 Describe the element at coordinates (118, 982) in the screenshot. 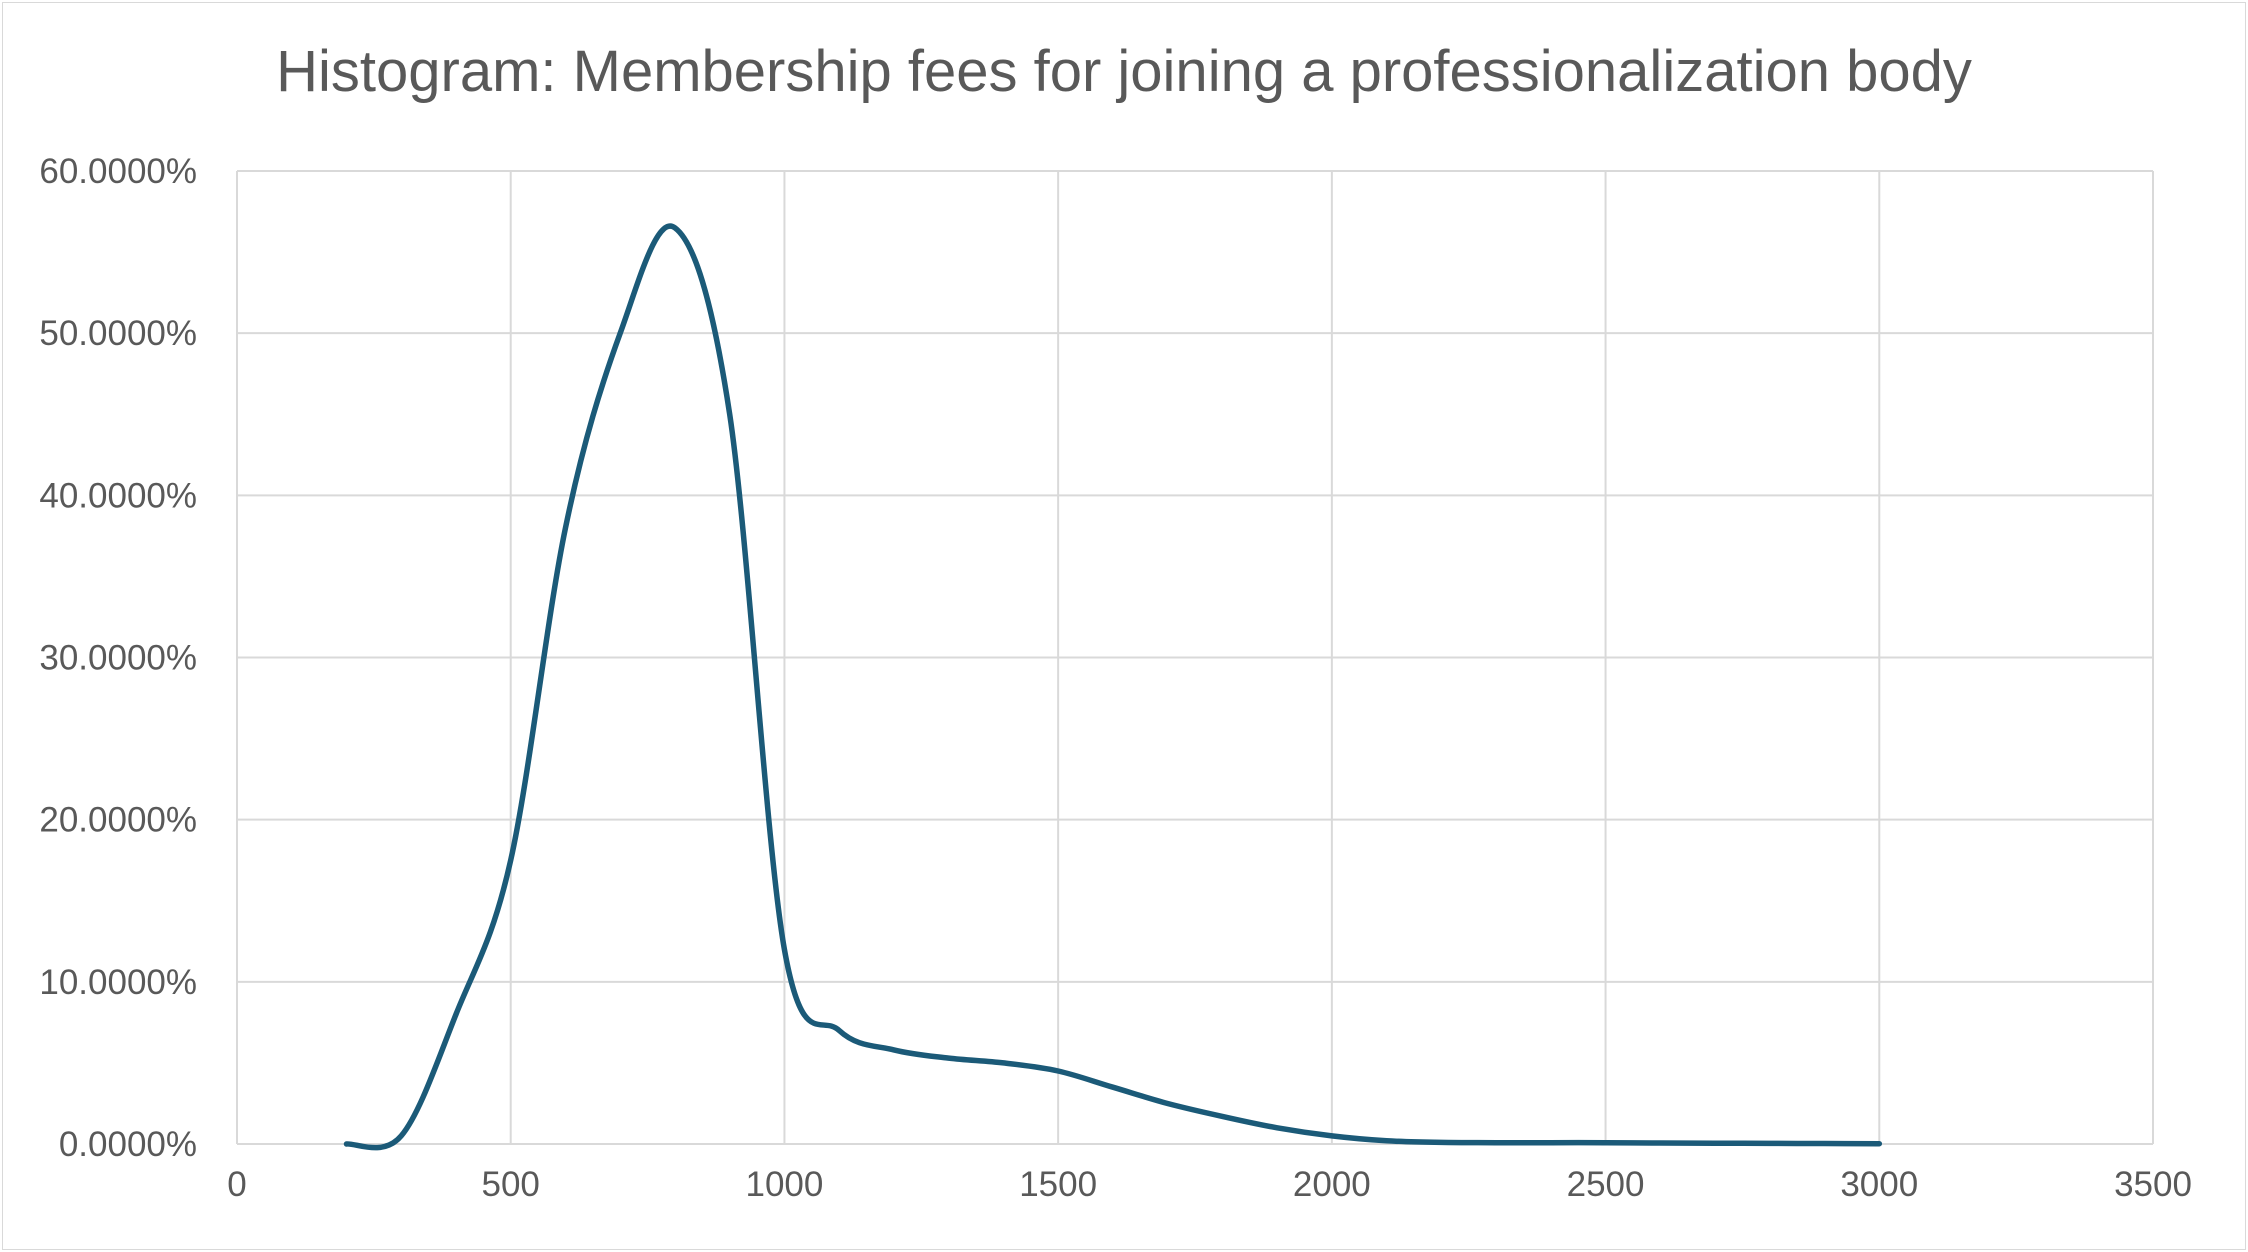

I see `y-tick-label: 10.0000%` at that location.